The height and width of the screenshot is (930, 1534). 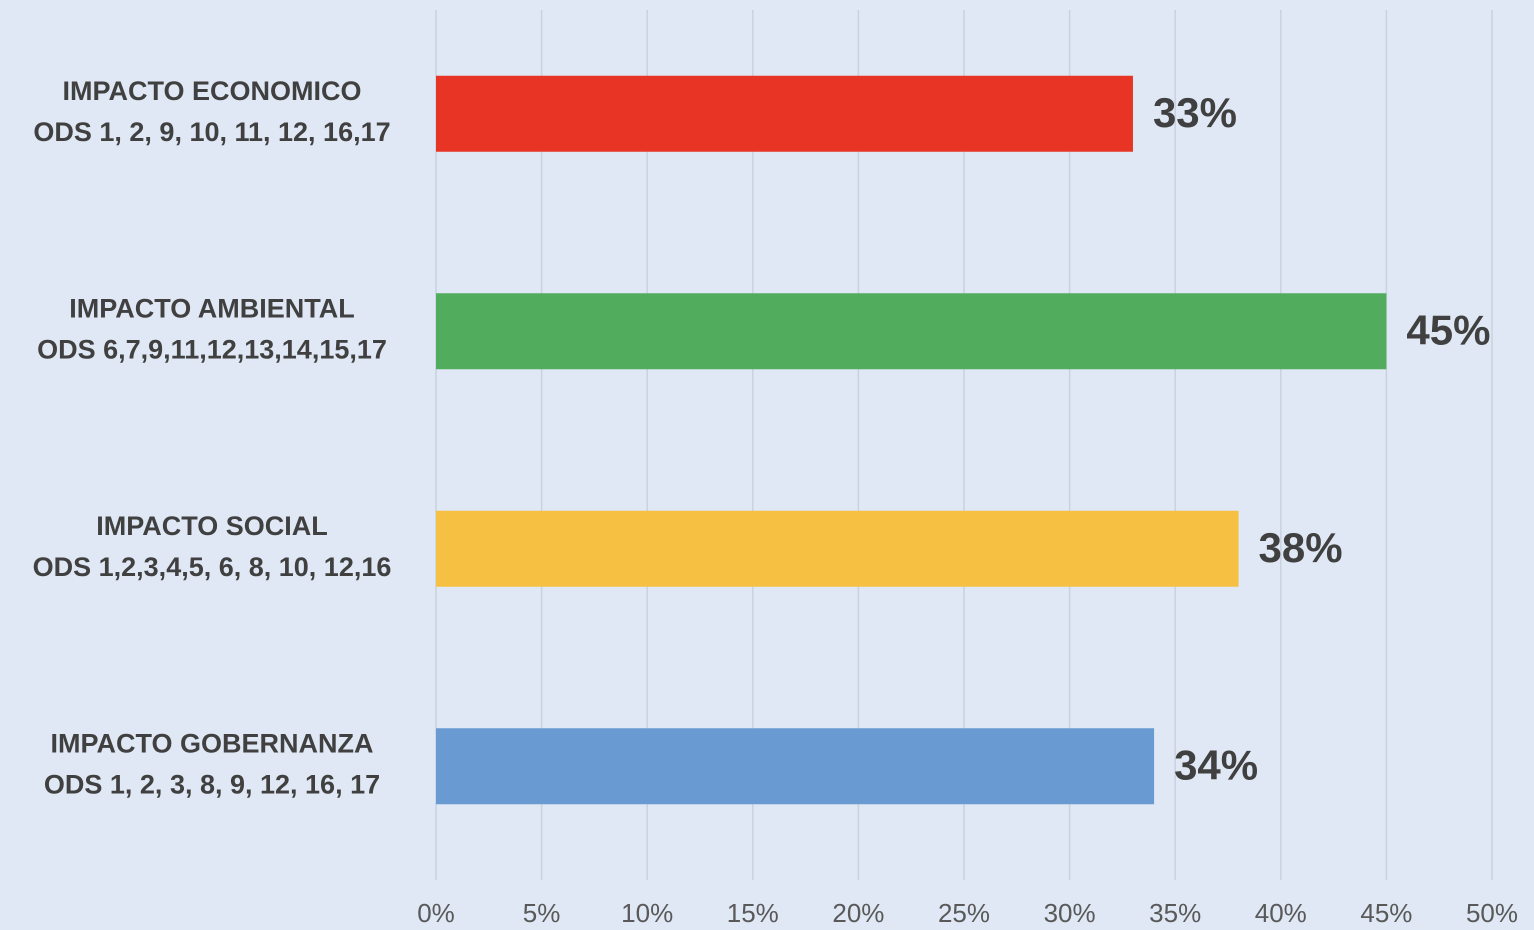 What do you see at coordinates (1175, 913) in the screenshot?
I see `x-tick-label: 35%` at bounding box center [1175, 913].